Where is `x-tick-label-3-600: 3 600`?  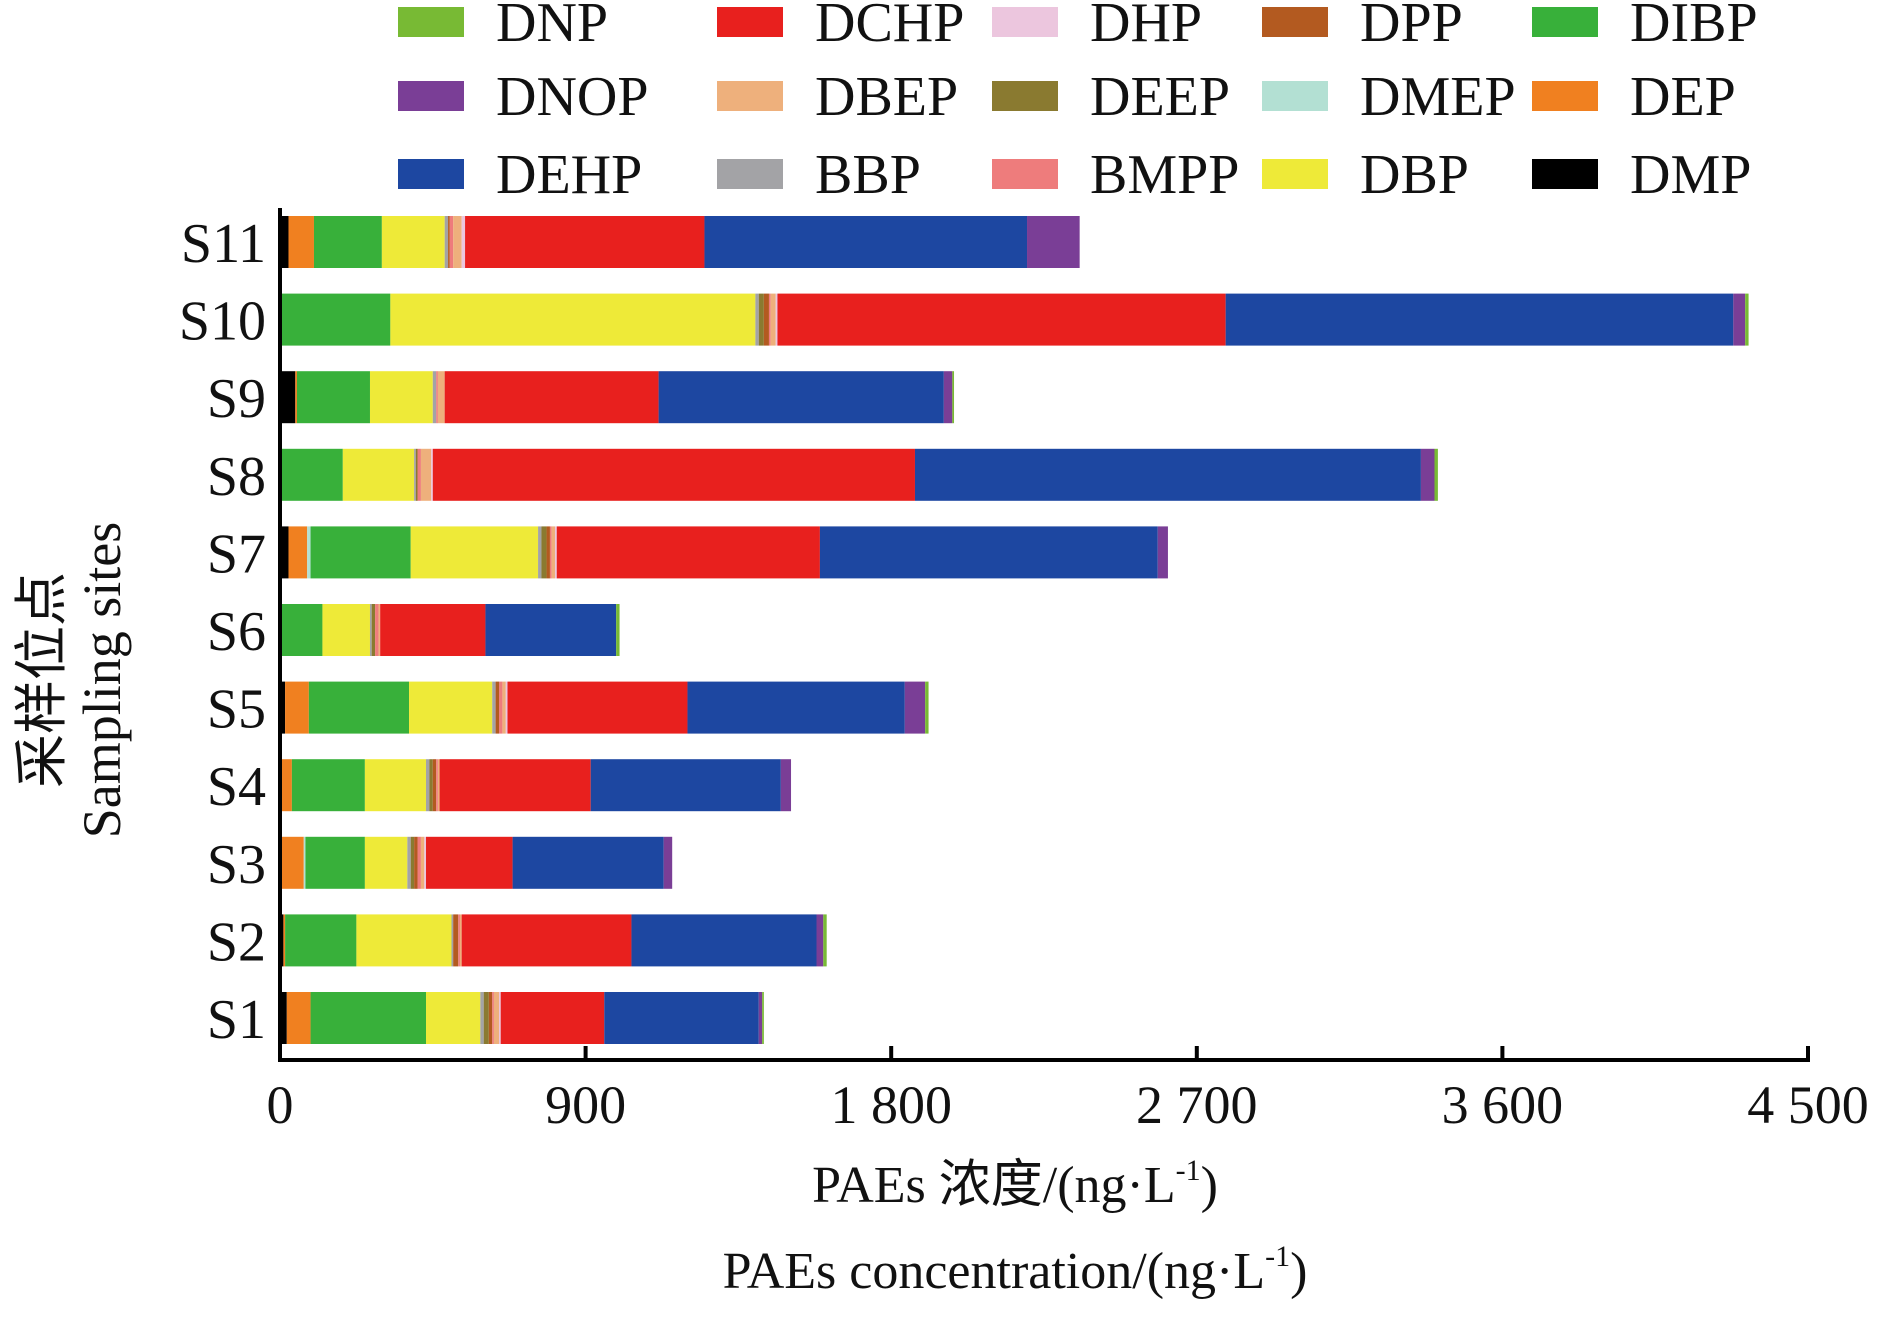
x-tick-label-3-600: 3 600 is located at coordinates (1503, 1105).